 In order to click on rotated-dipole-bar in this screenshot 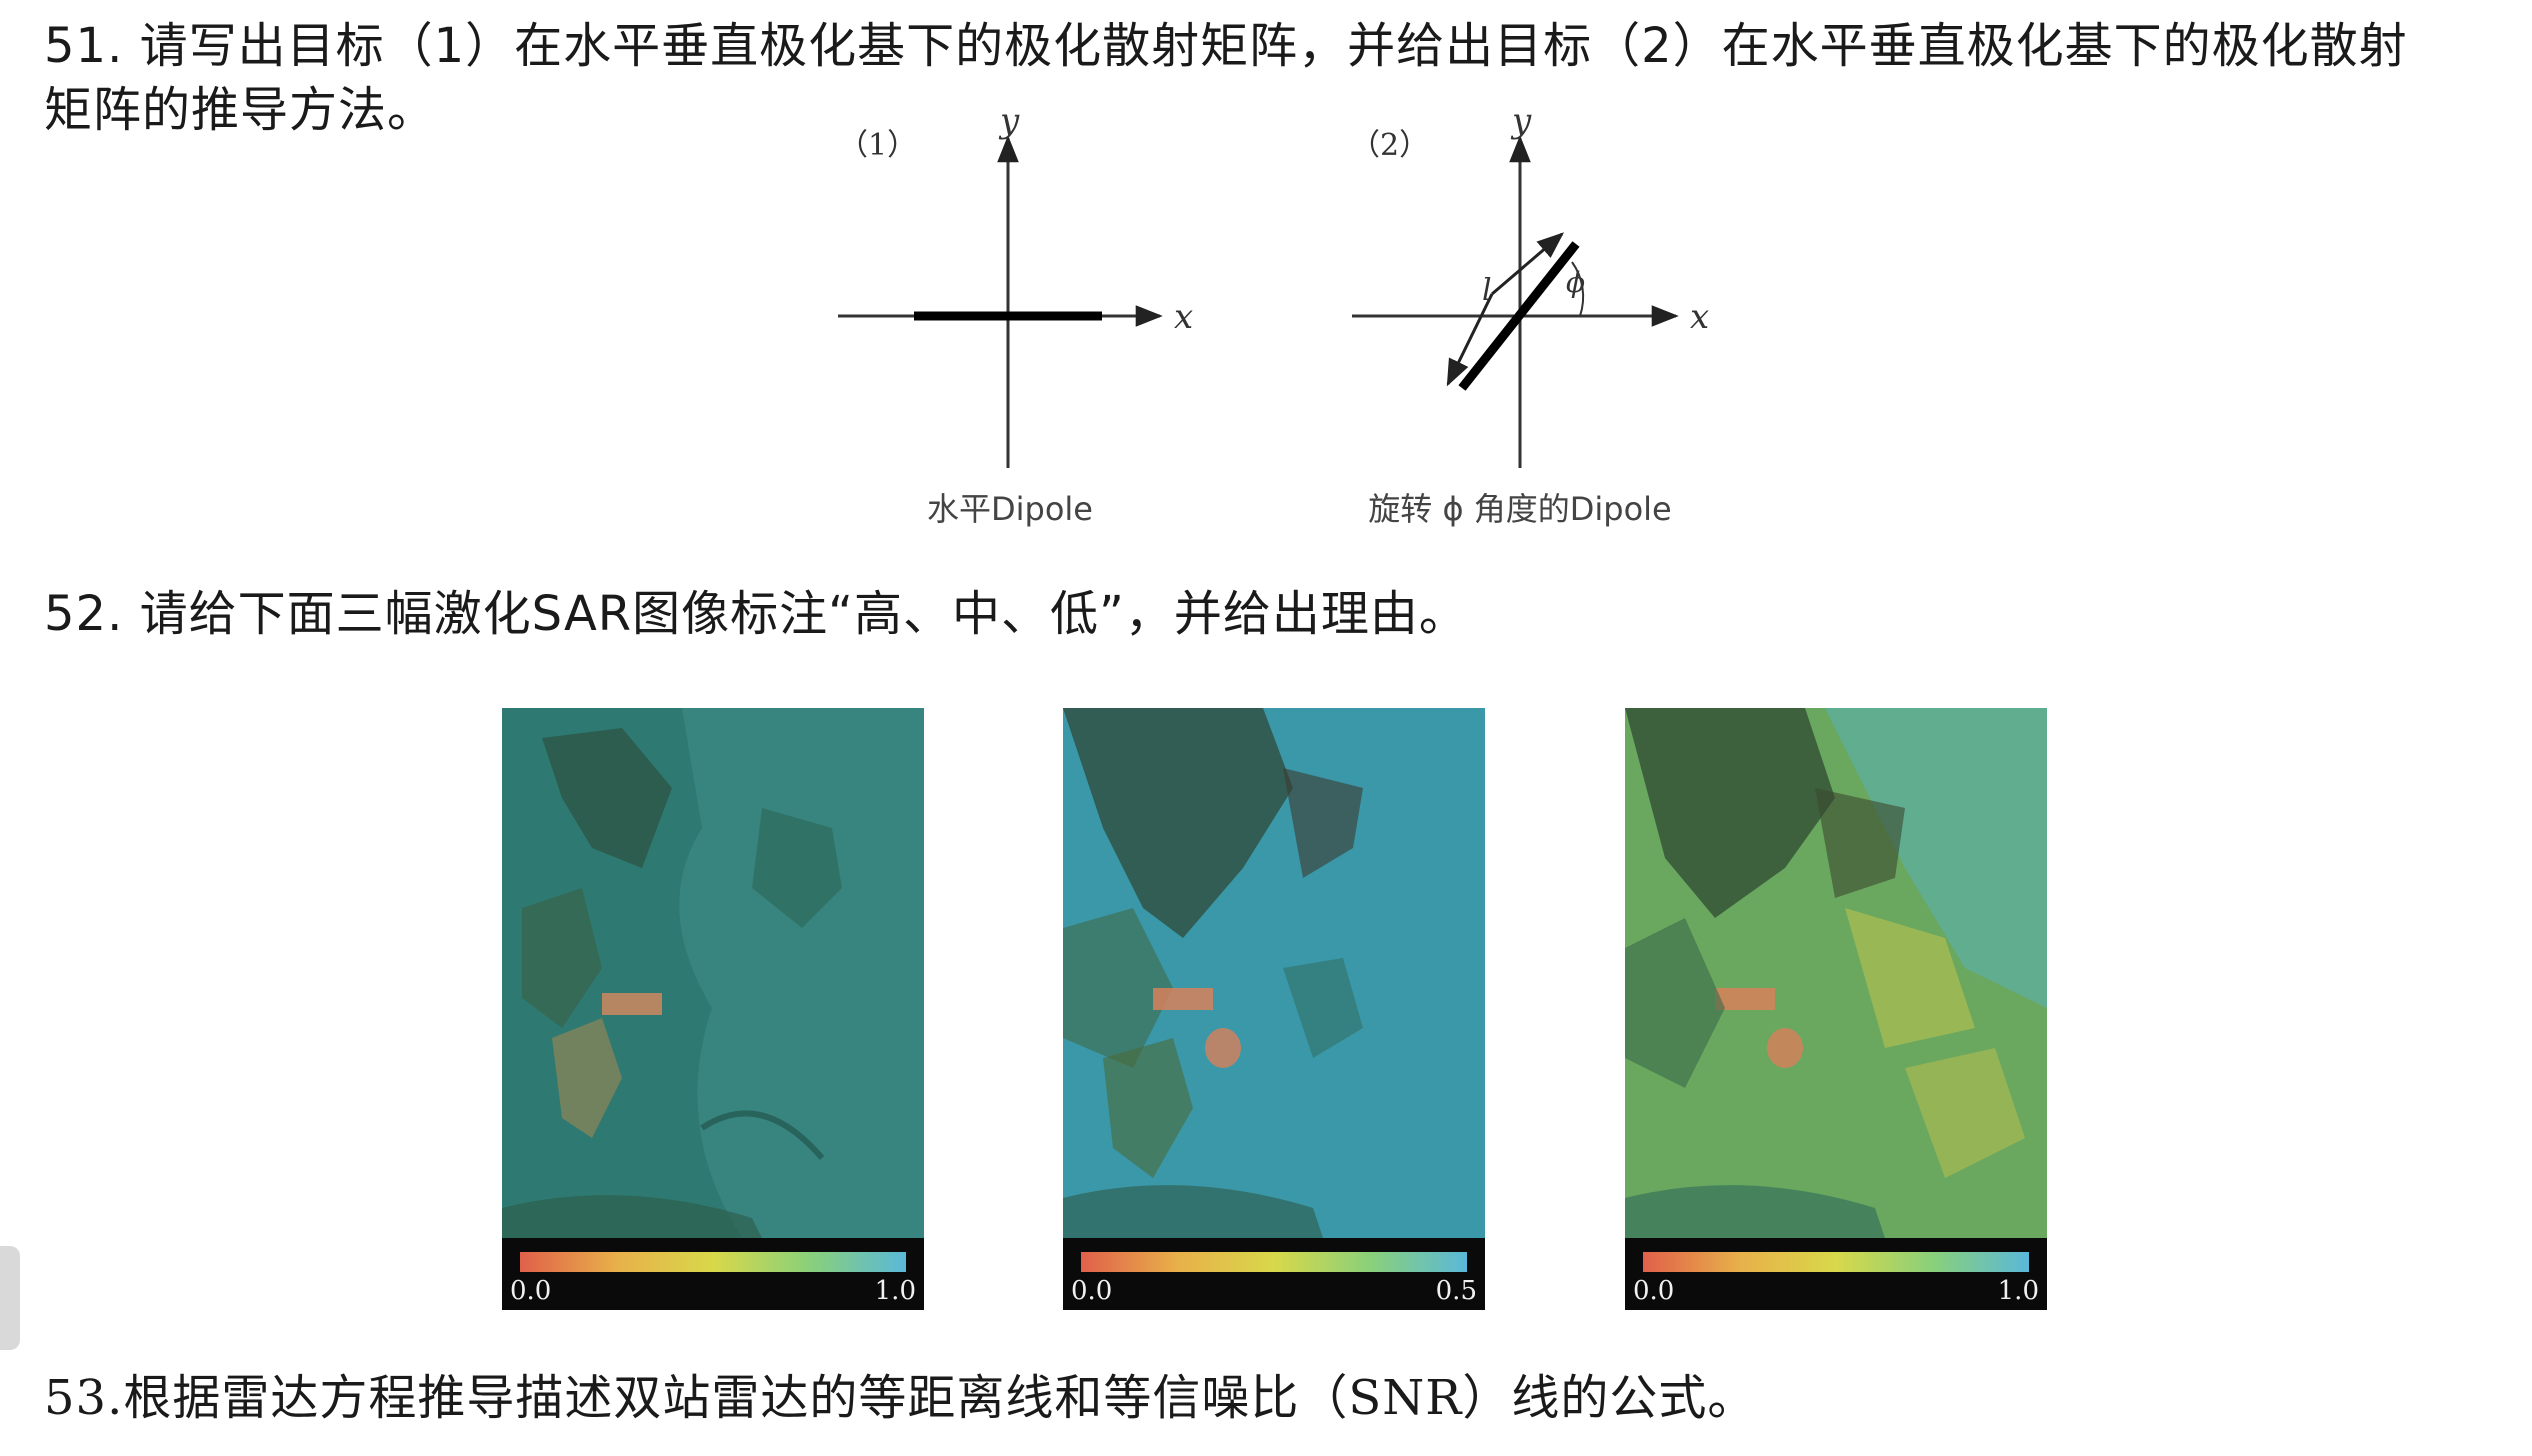, I will do `click(1519, 316)`.